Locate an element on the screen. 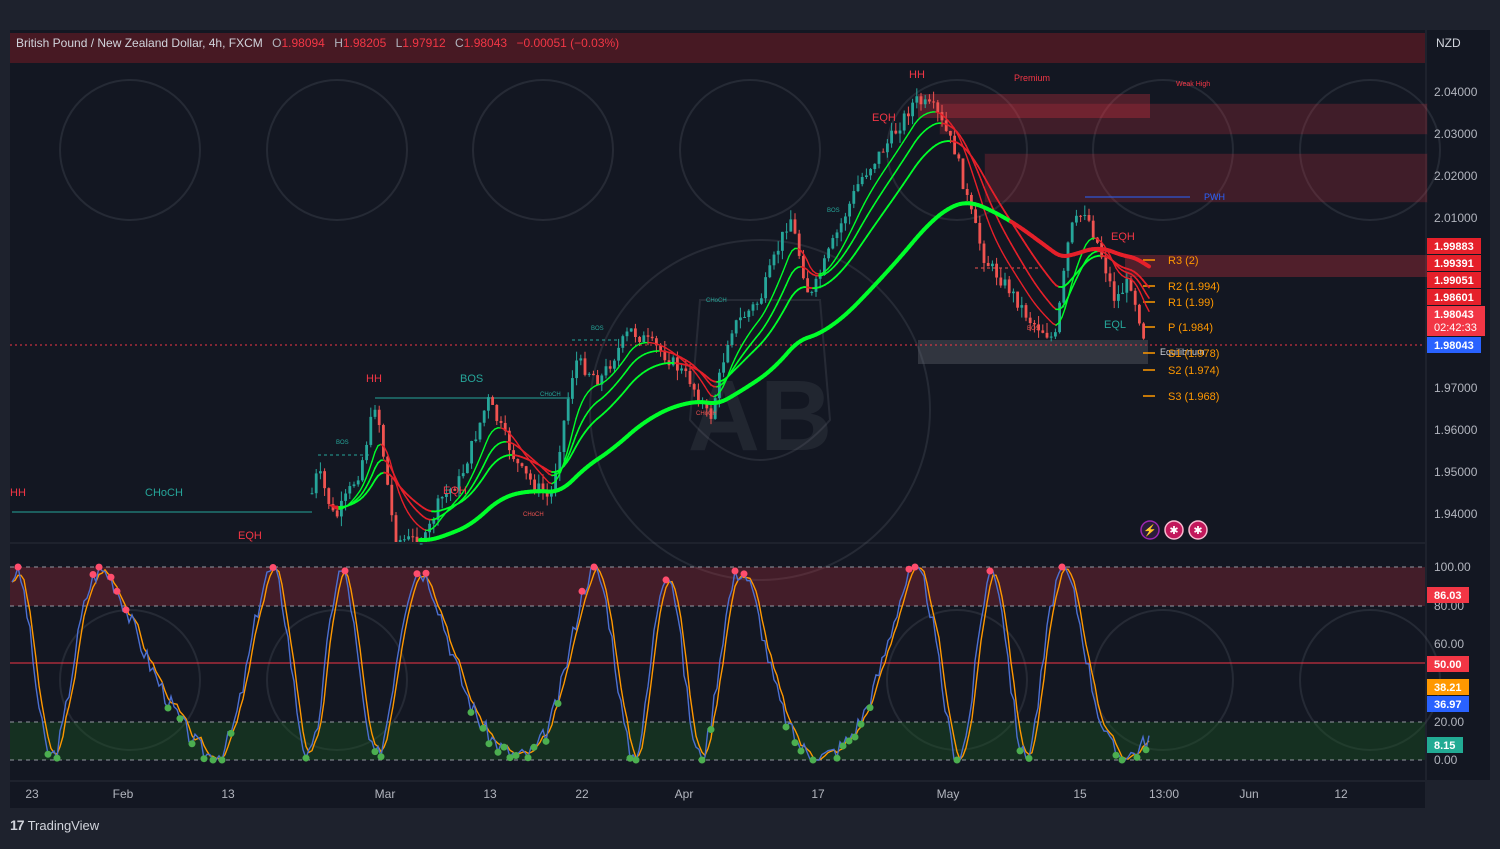 This screenshot has width=1500, height=849. pivot-label: S2 (1.974) is located at coordinates (1193, 371).